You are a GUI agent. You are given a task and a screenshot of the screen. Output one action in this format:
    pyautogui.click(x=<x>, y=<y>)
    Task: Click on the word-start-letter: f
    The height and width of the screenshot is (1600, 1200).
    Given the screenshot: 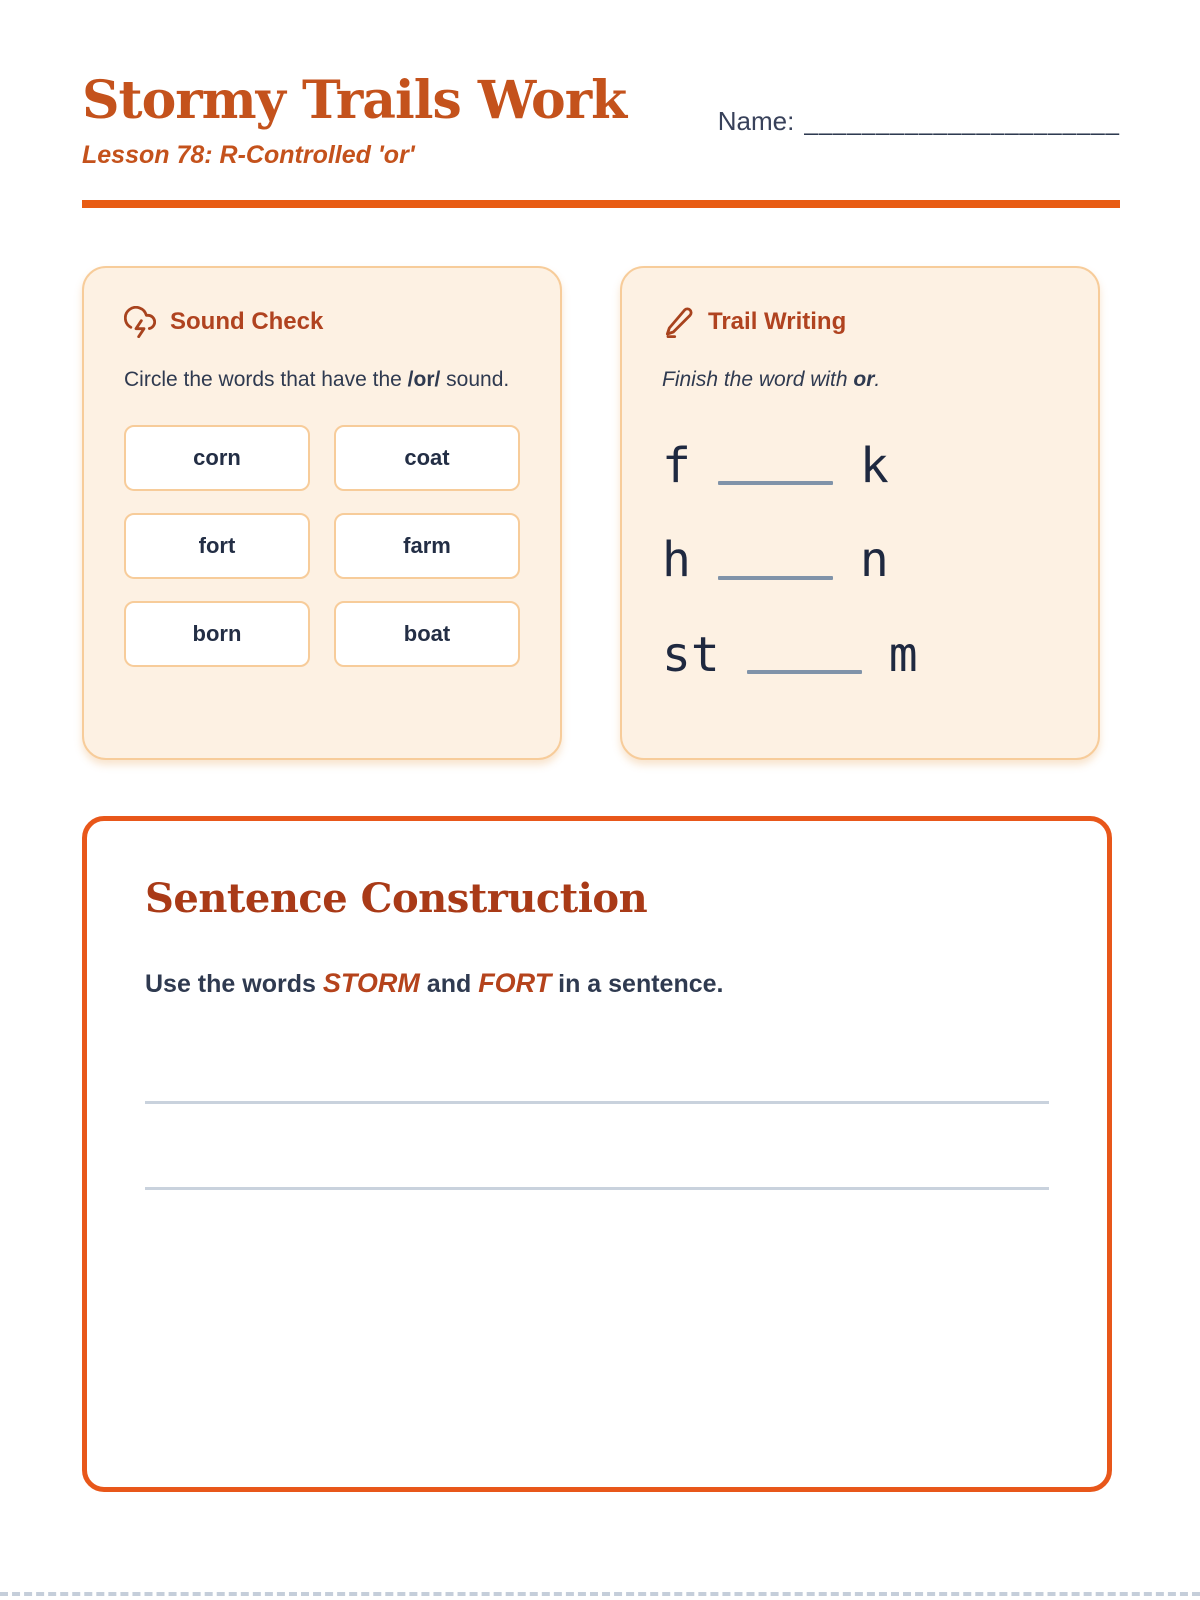 What is the action you would take?
    pyautogui.click(x=676, y=465)
    